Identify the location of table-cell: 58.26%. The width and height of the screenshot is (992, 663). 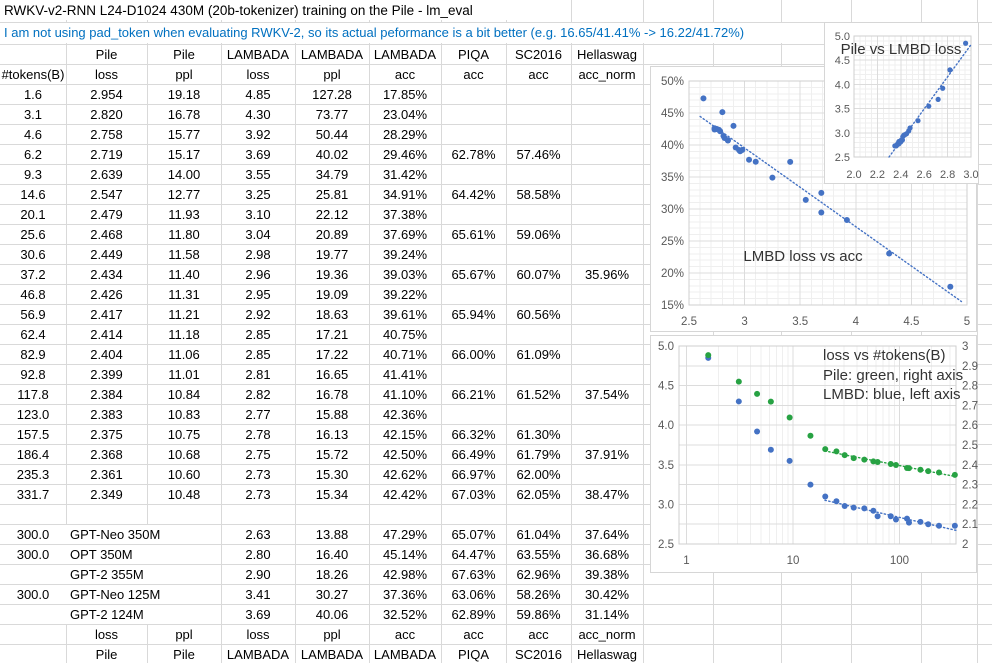
(538, 594).